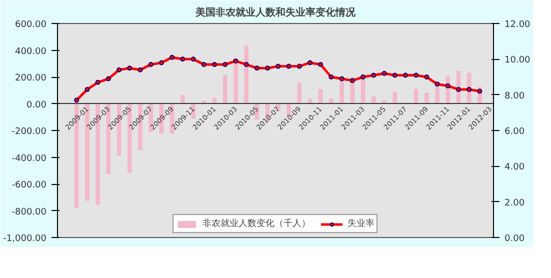  What do you see at coordinates (29, 159) in the screenshot?
I see `y-tick-label: -400.00` at bounding box center [29, 159].